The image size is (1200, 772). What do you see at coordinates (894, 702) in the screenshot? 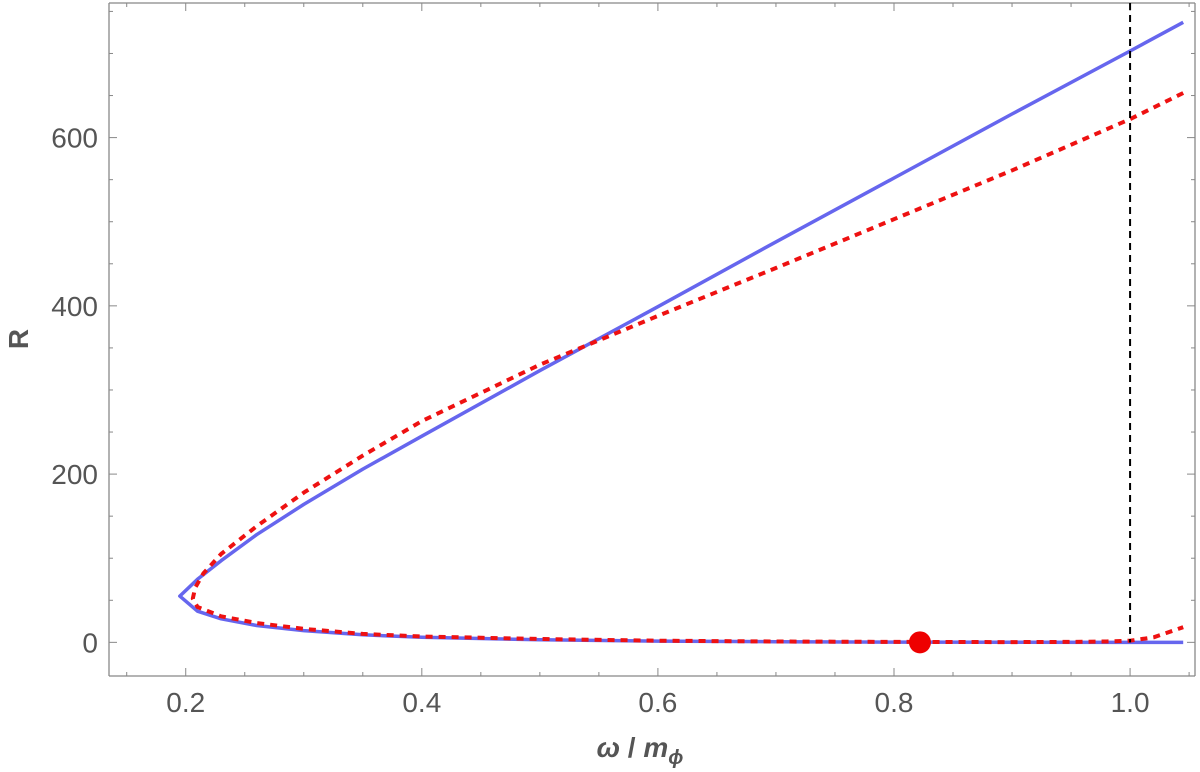
I see `x-tick-label: 0.8` at bounding box center [894, 702].